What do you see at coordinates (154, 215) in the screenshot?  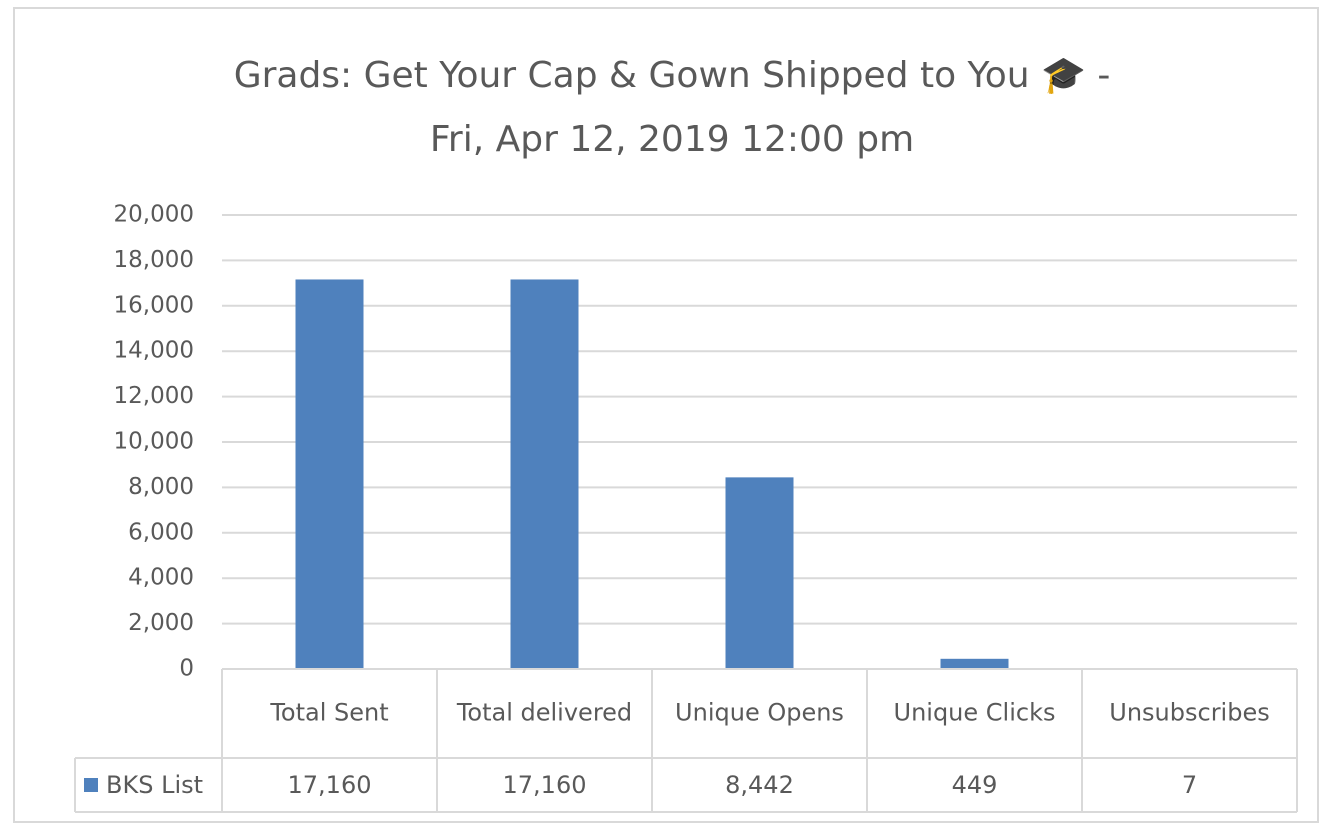 I see `y-tick-label: 20,000` at bounding box center [154, 215].